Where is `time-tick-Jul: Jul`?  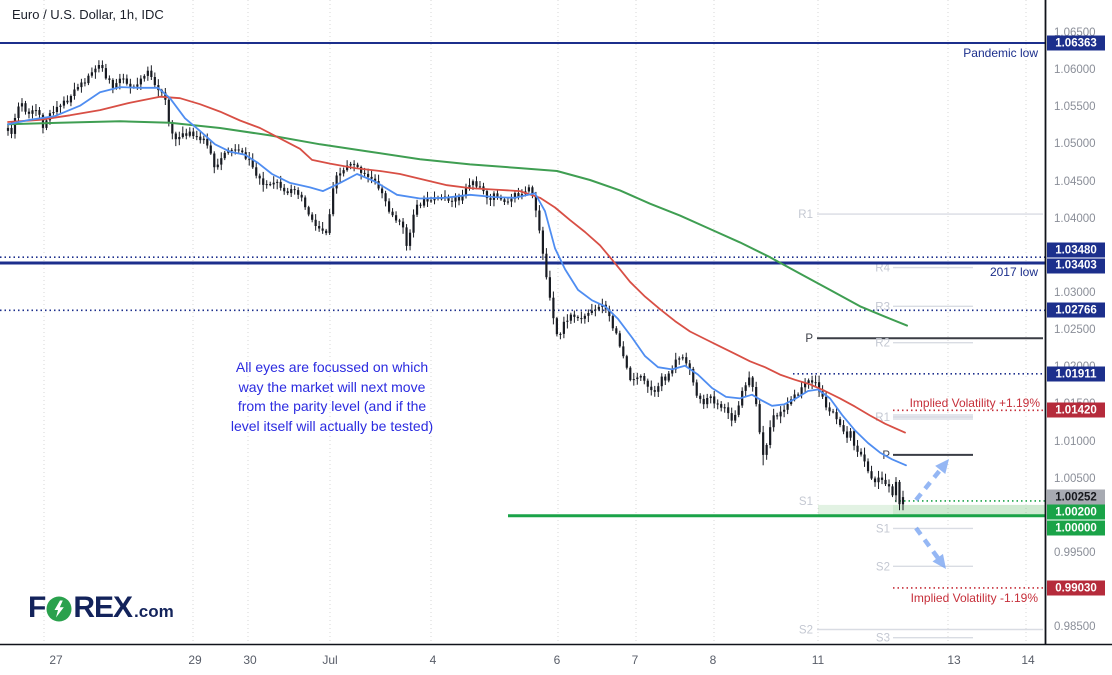 time-tick-Jul: Jul is located at coordinates (330, 660).